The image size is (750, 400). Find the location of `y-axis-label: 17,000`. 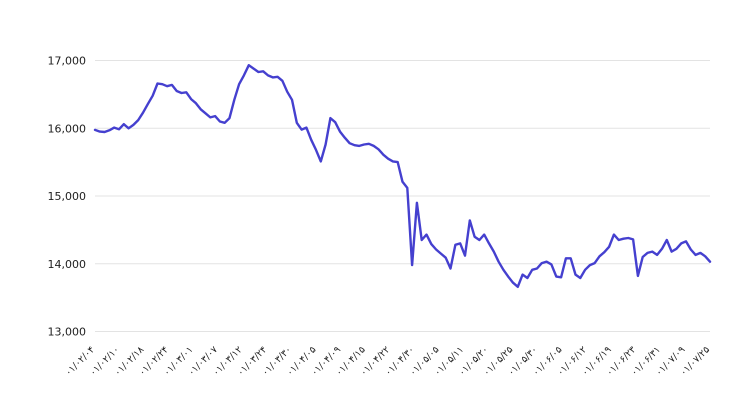

y-axis-label: 17,000 is located at coordinates (67, 61).